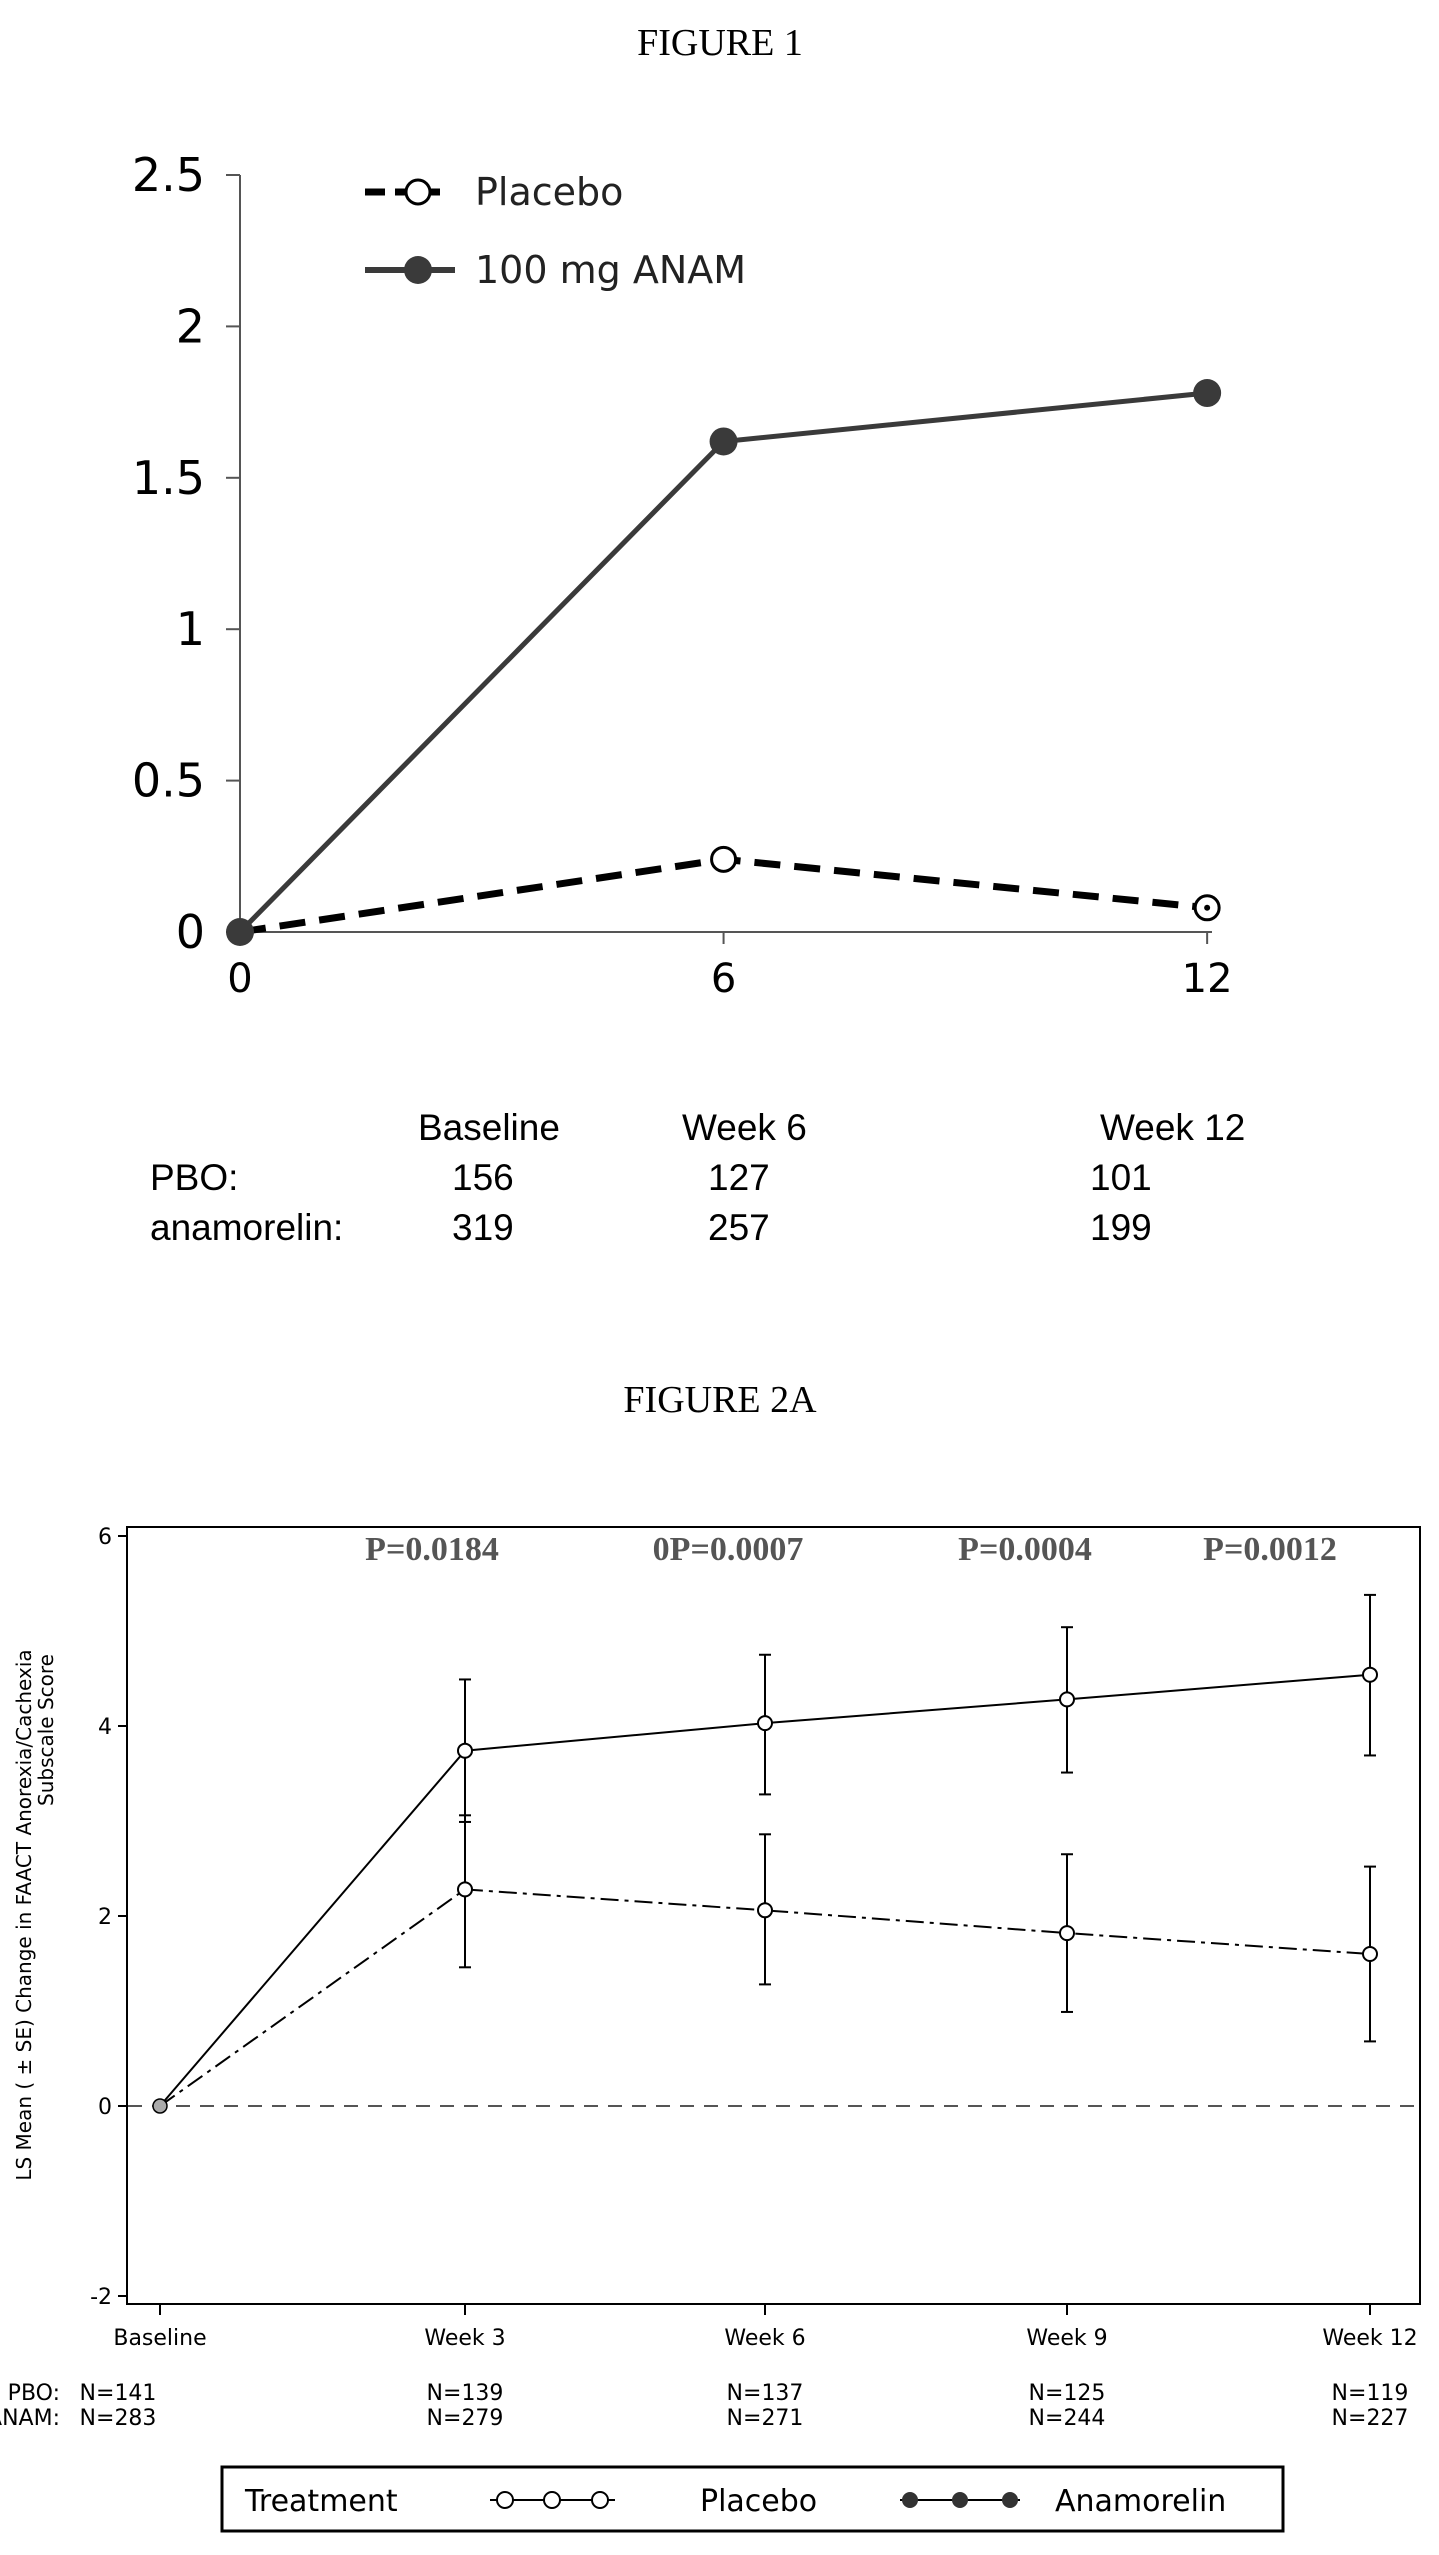  Describe the element at coordinates (1370, 2418) in the screenshot. I see `fig2-n-cell: N=227` at that location.